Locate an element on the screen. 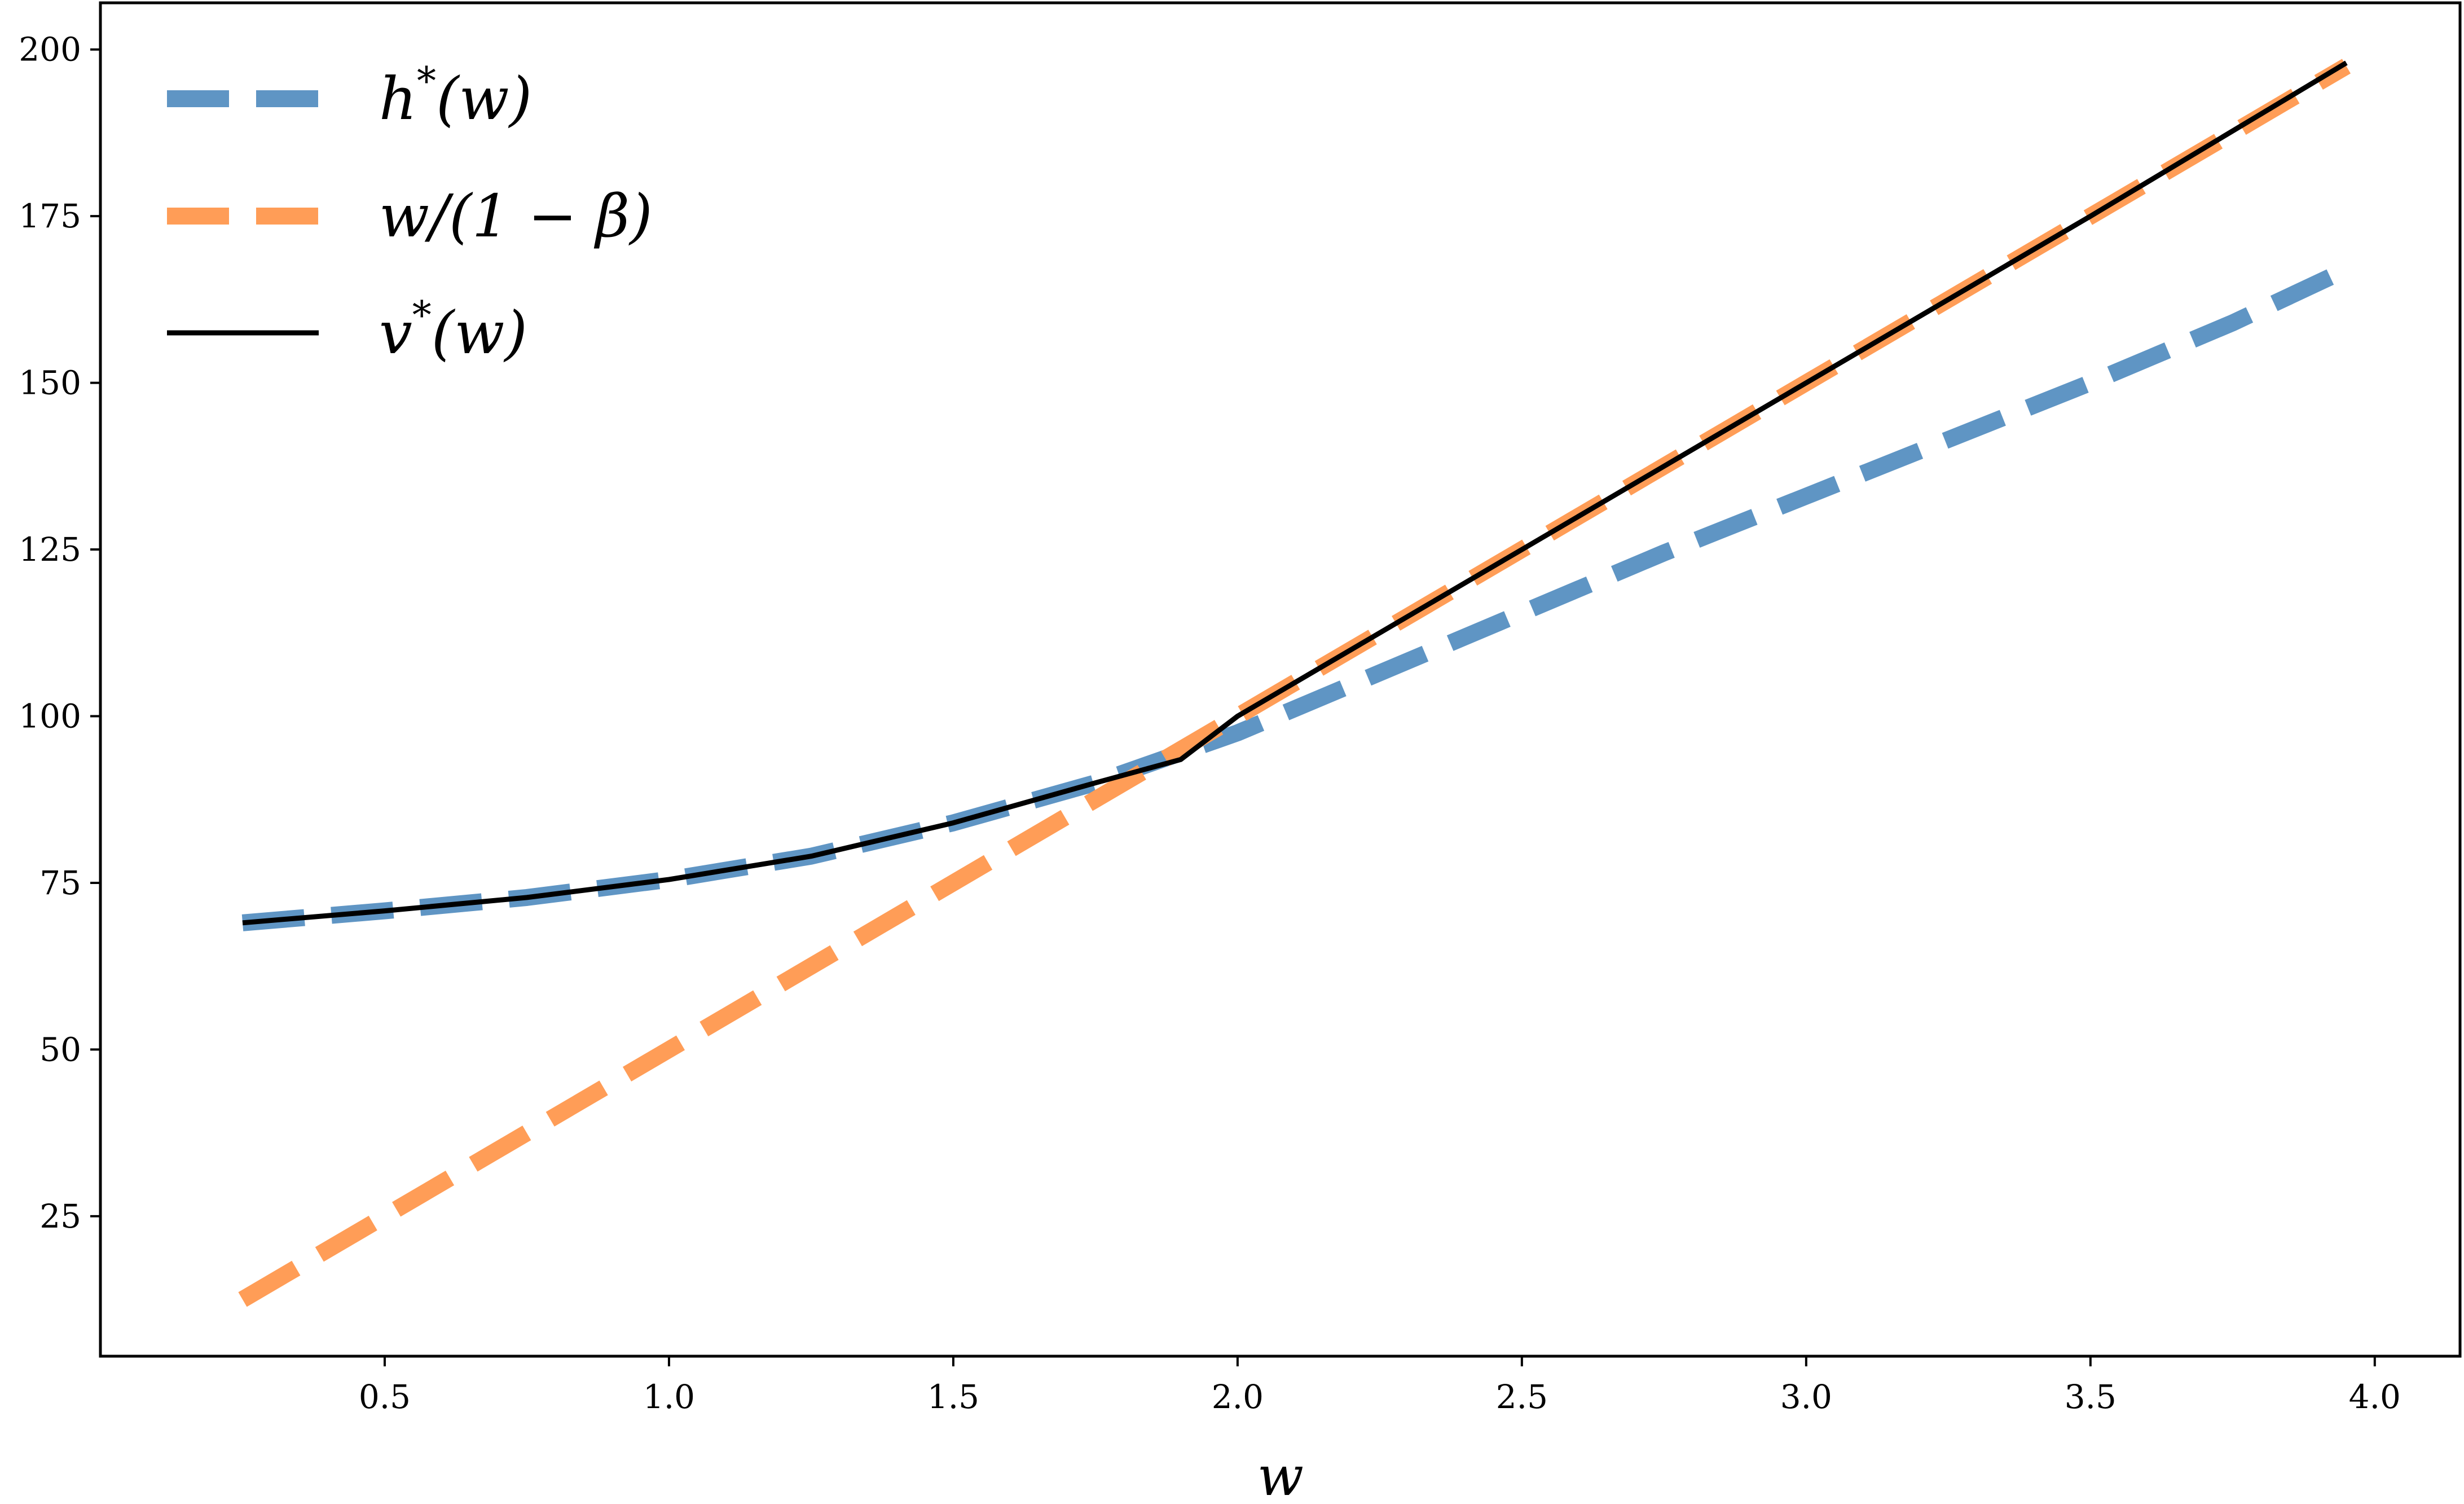 Image resolution: width=2464 pixels, height=1504 pixels. y-tick-label: 75 is located at coordinates (60, 883).